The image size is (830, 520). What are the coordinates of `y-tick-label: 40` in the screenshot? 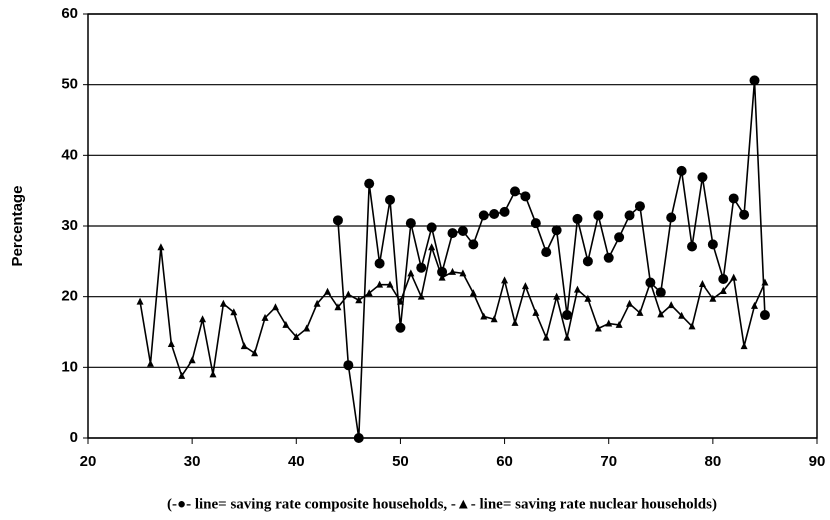 It's located at (69, 154).